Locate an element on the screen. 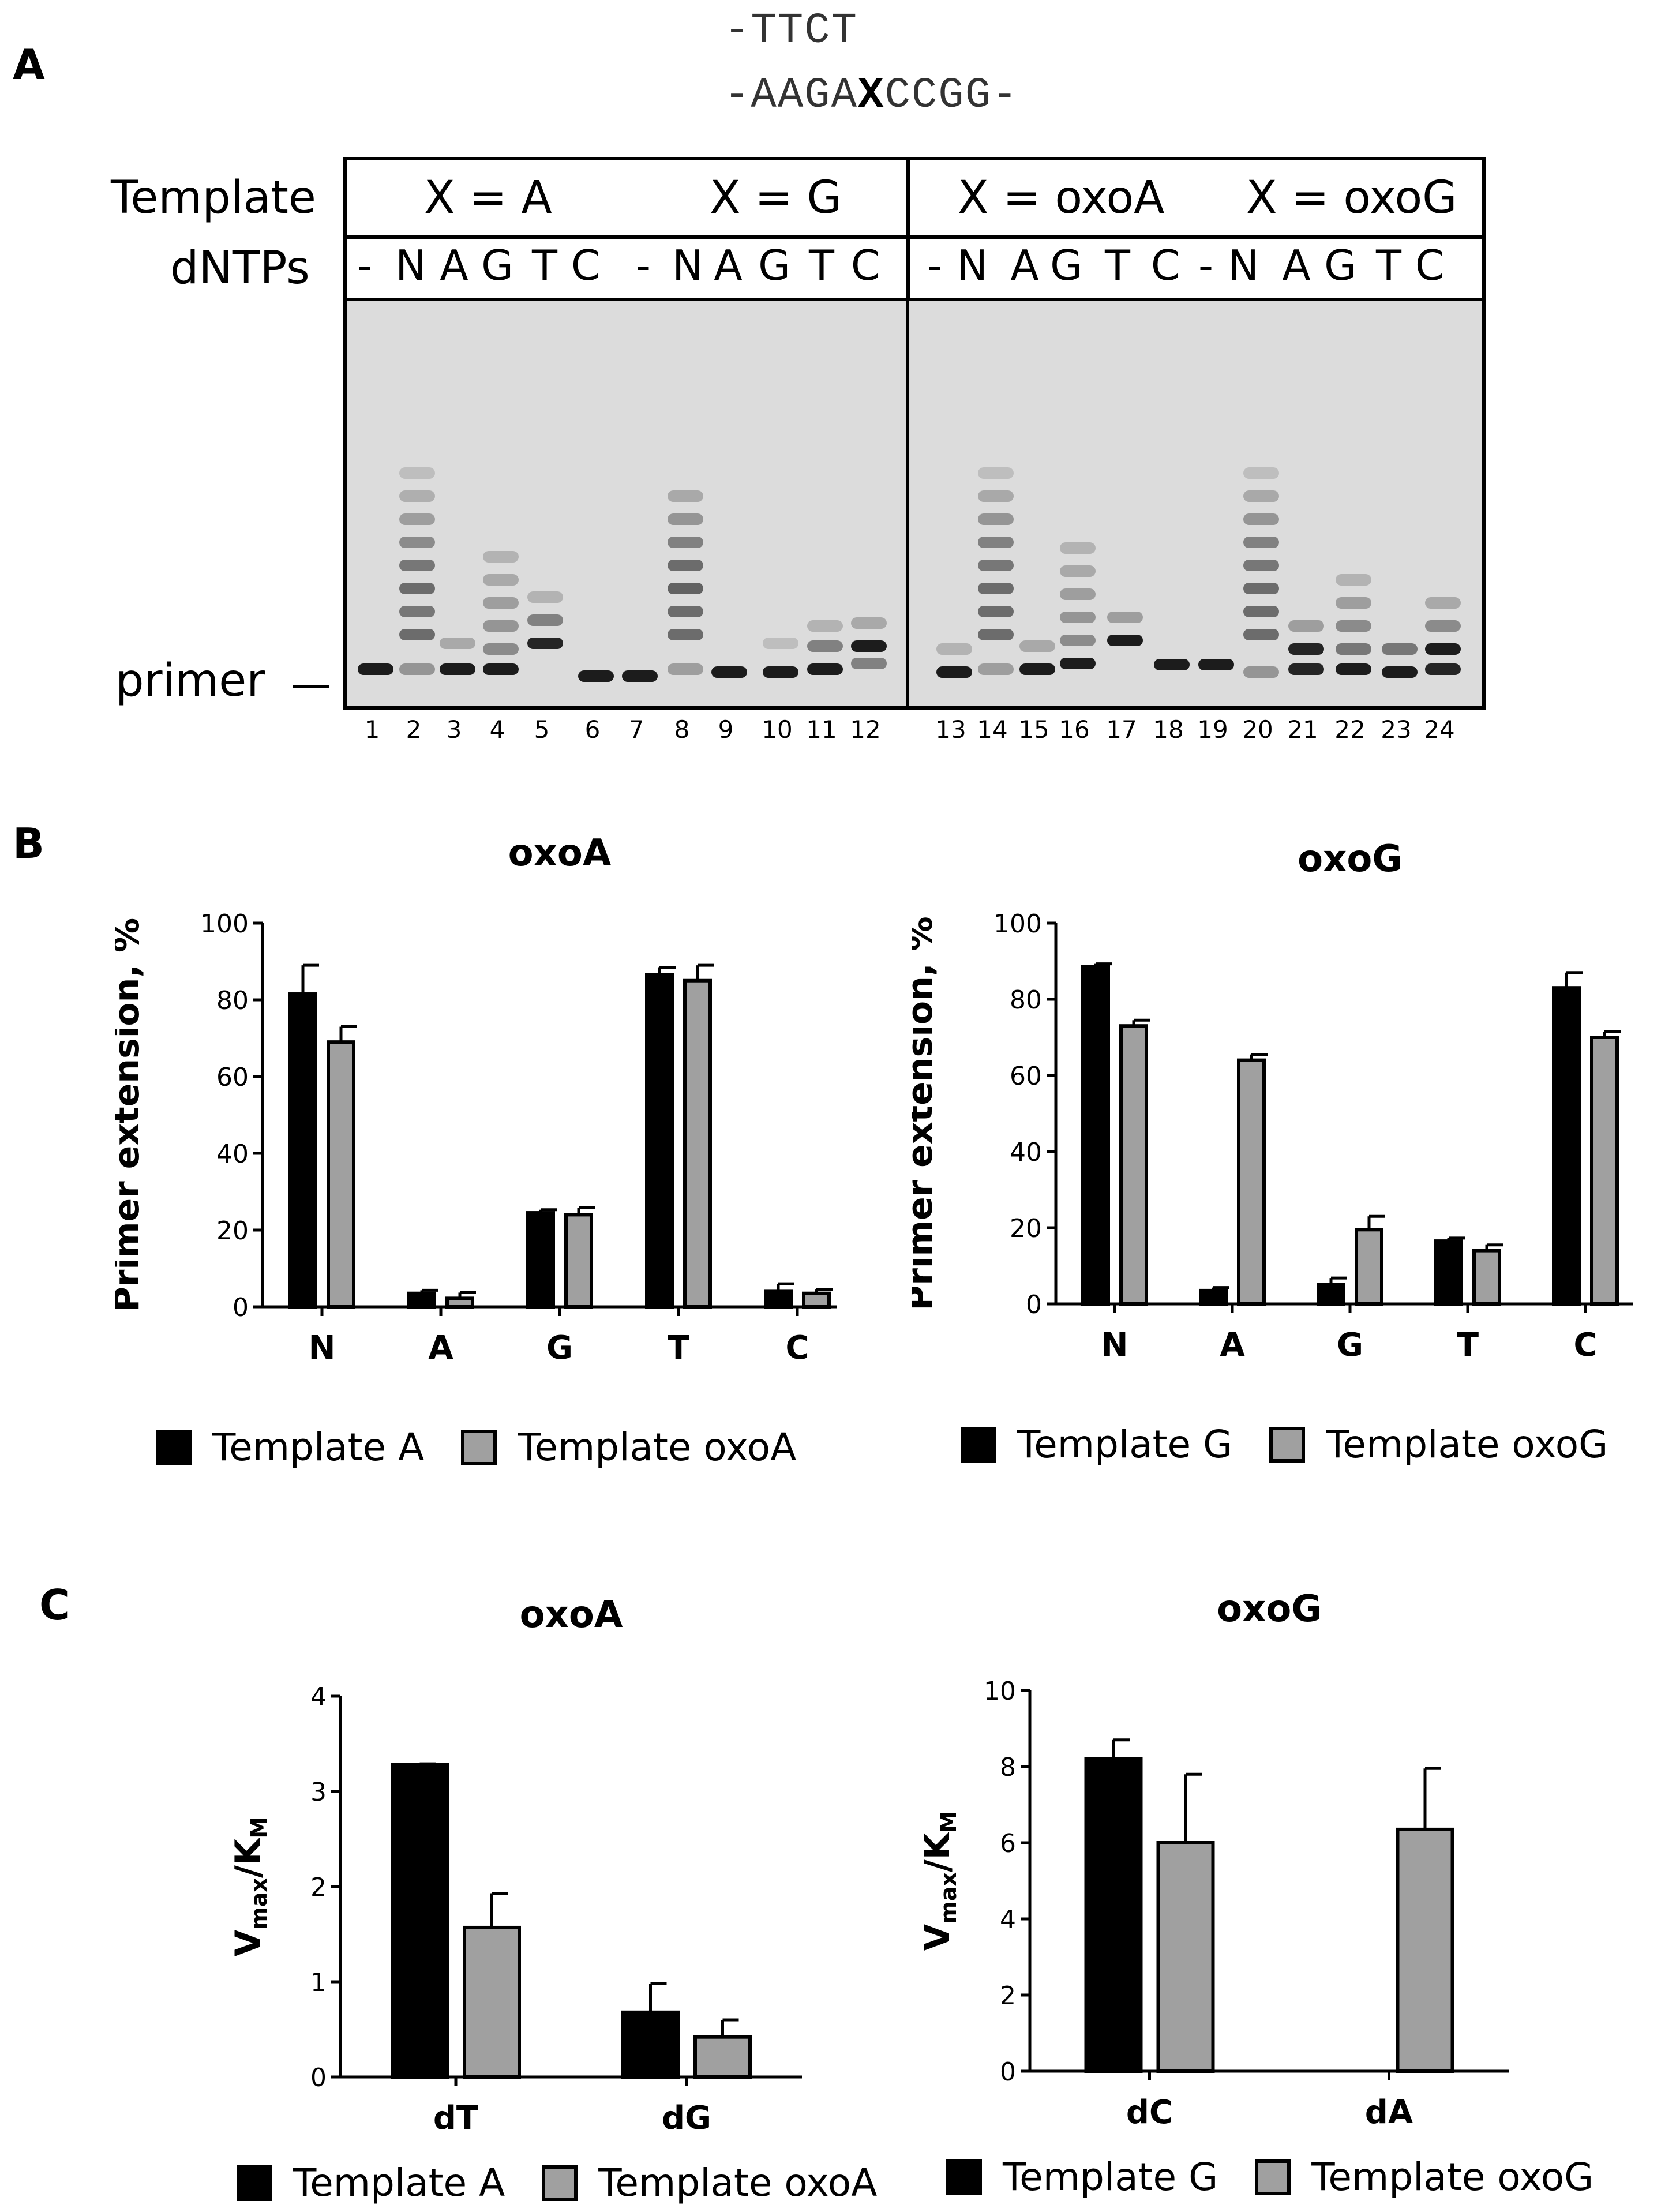  legend-b-left: Template A Template oxoA is located at coordinates (494, 1447).